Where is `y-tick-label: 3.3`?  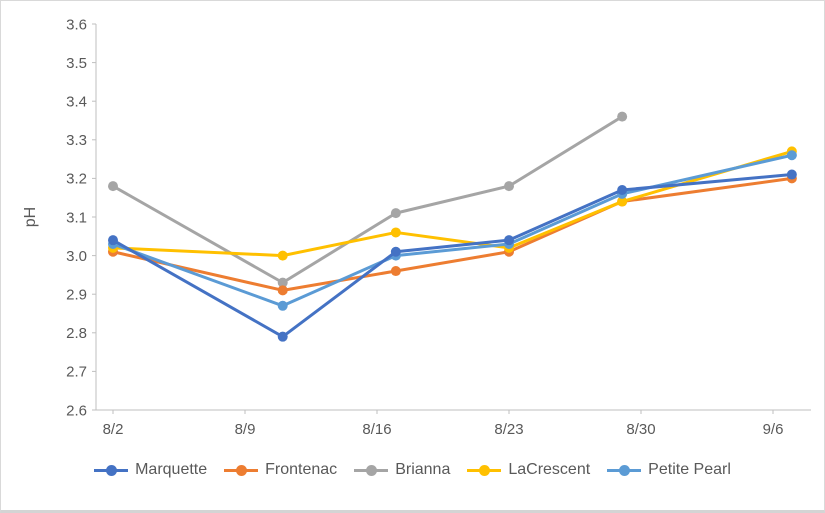
y-tick-label: 3.3 is located at coordinates (76, 140).